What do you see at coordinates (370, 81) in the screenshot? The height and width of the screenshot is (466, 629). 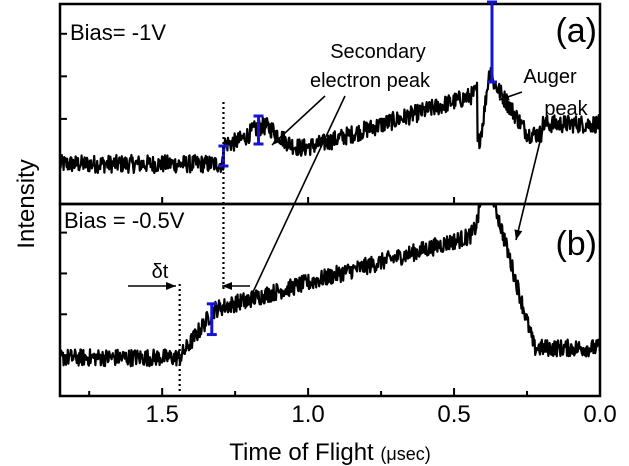 I see `annotation-electron-peak: electron peak` at bounding box center [370, 81].